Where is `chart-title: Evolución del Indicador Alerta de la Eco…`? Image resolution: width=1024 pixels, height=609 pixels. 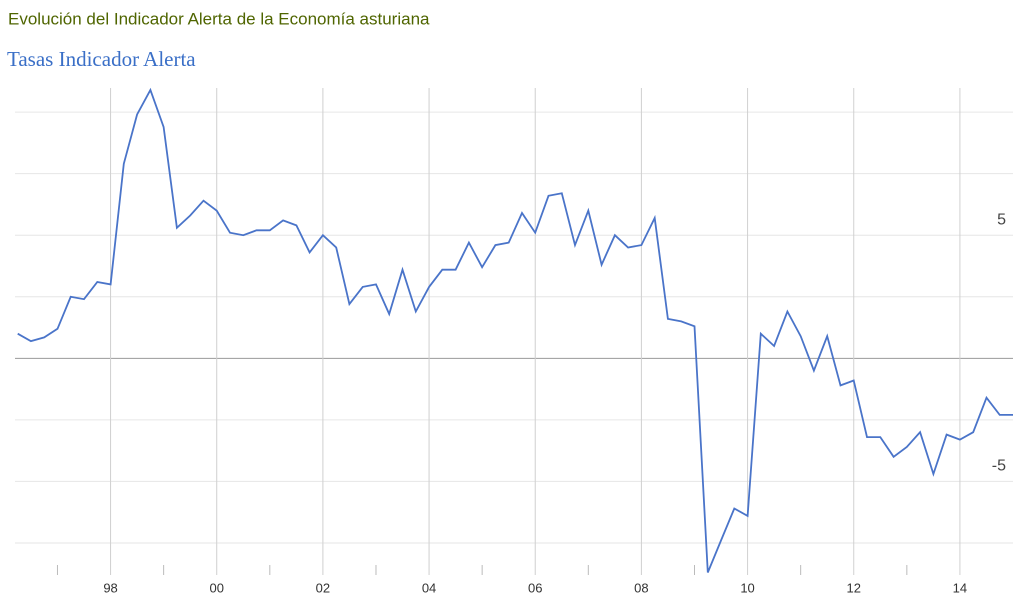
chart-title: Evolución del Indicador Alerta de la Eco… is located at coordinates (219, 18).